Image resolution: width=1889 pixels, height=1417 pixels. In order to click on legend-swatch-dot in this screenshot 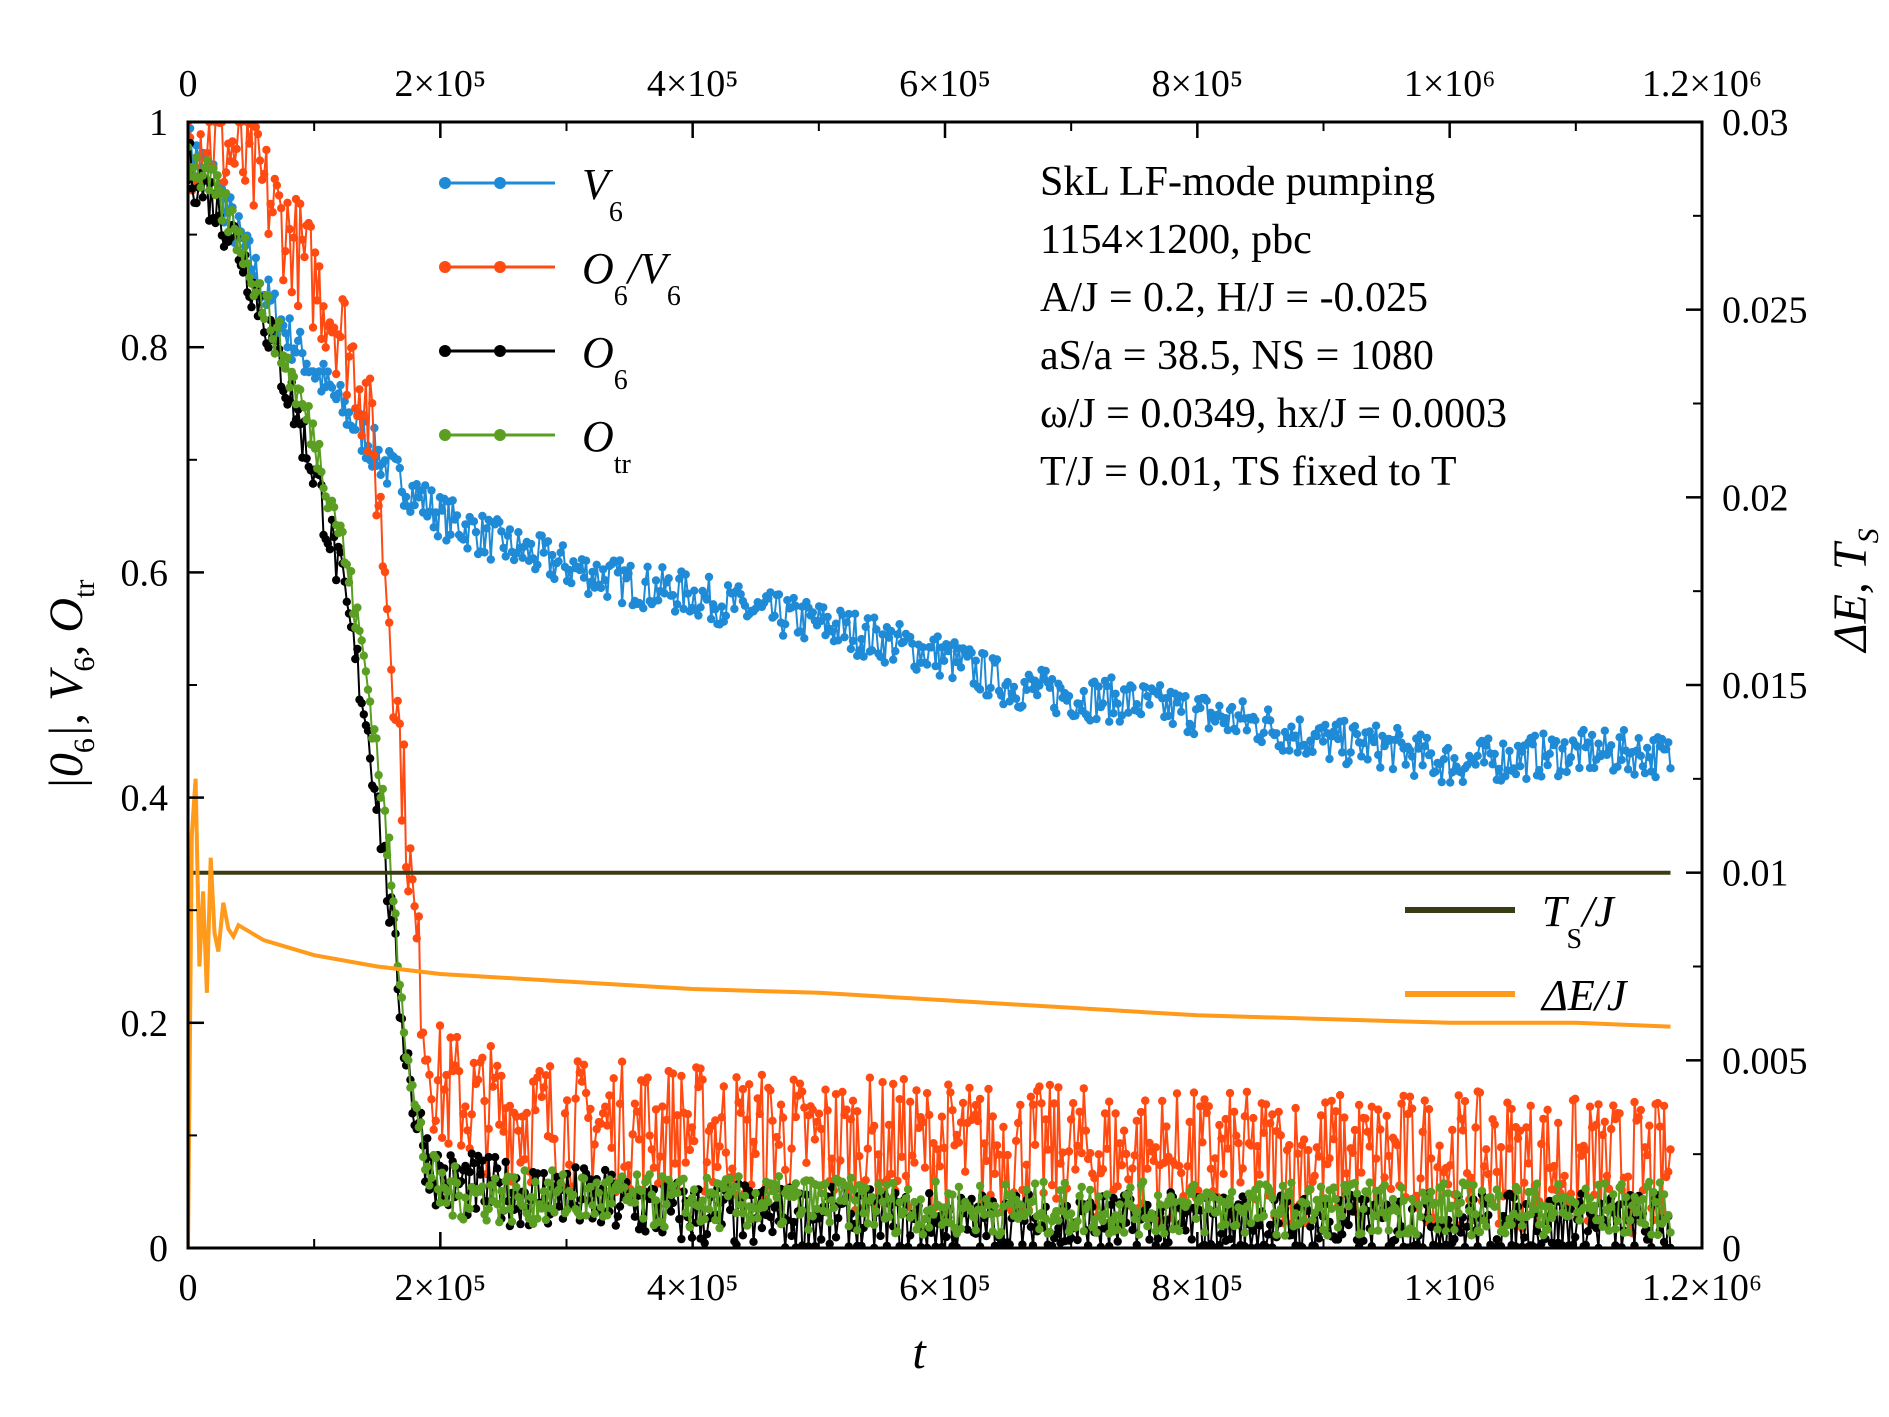, I will do `click(445, 267)`.